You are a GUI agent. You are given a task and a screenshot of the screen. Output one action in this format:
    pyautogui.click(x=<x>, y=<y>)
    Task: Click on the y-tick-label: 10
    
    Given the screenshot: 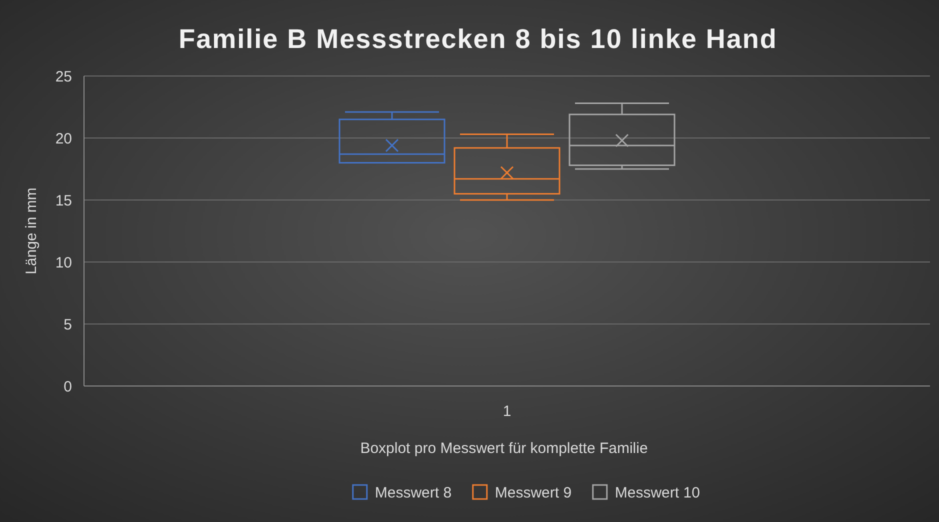 What is the action you would take?
    pyautogui.click(x=63, y=263)
    